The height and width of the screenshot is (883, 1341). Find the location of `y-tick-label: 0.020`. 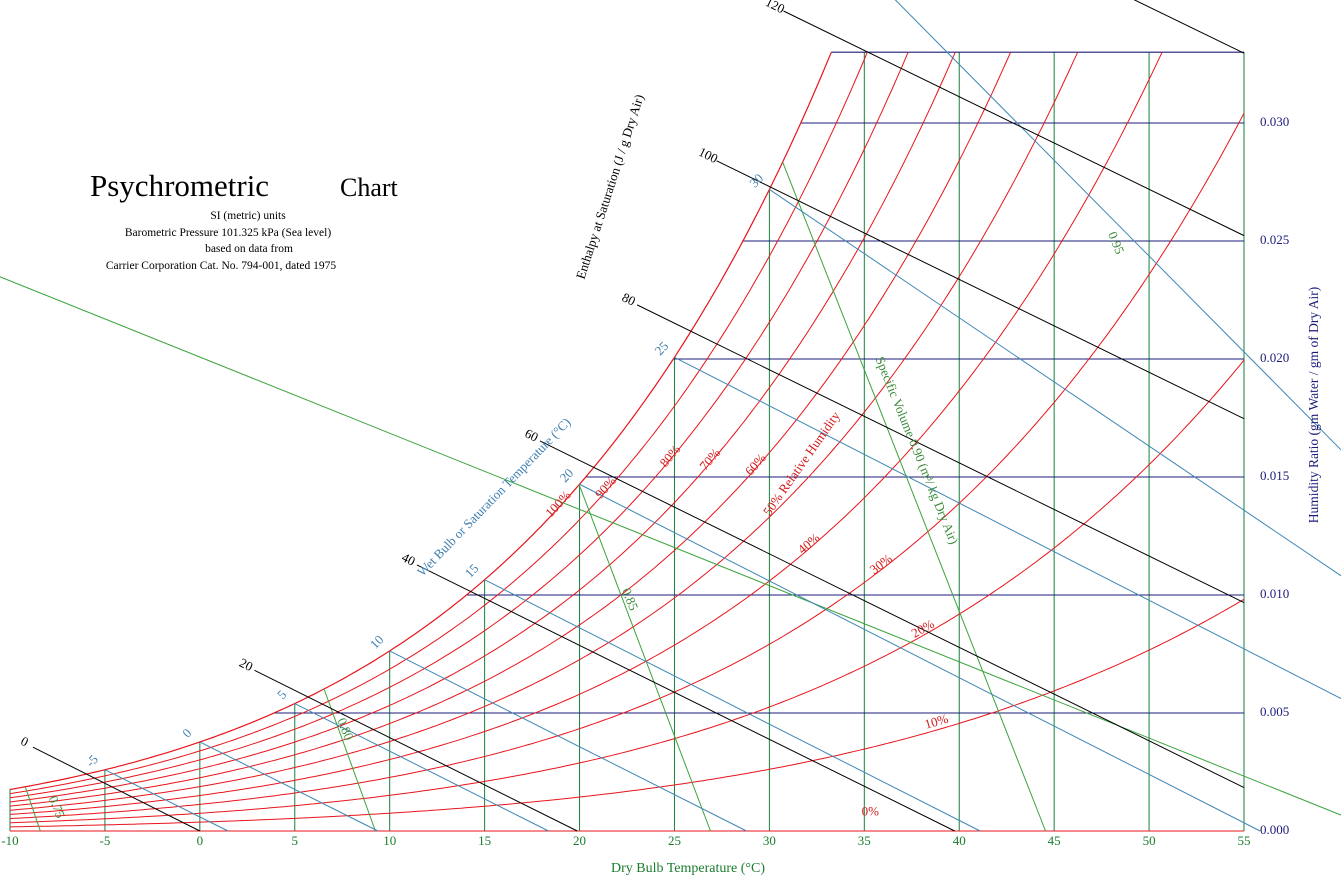

y-tick-label: 0.020 is located at coordinates (1274, 357).